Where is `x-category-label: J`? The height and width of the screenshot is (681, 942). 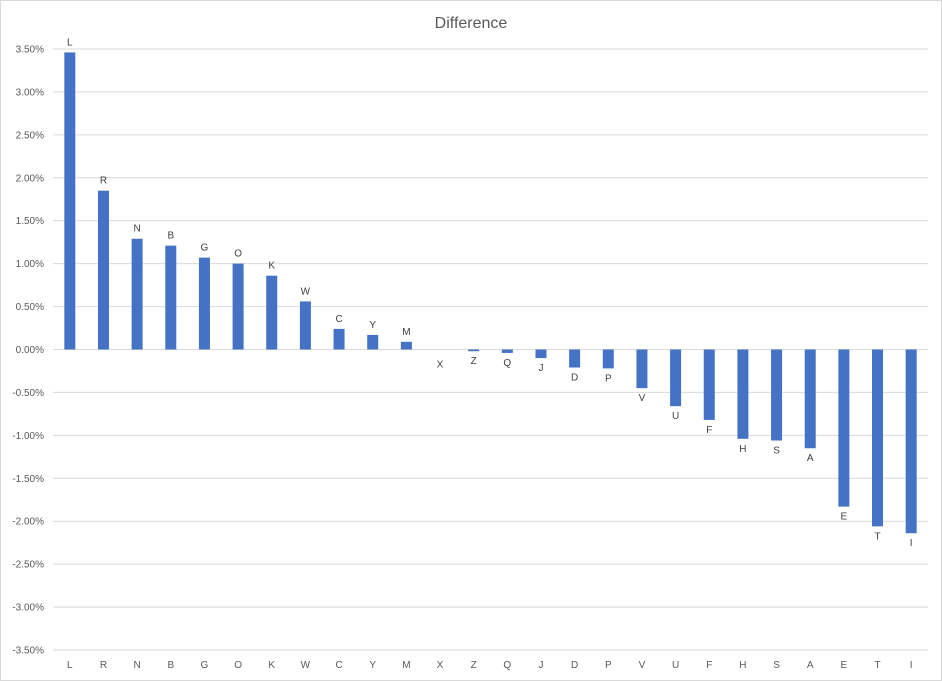
x-category-label: J is located at coordinates (540, 665).